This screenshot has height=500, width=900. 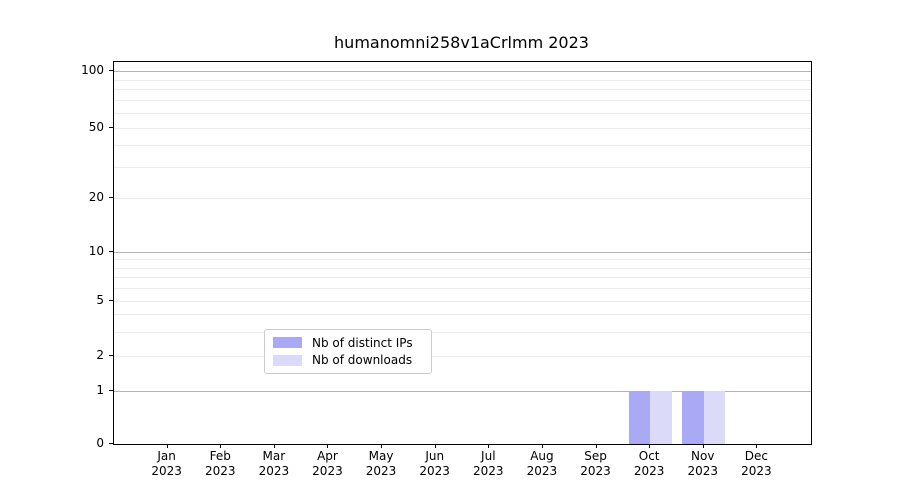 What do you see at coordinates (96, 197) in the screenshot?
I see `y-tick-label: 20` at bounding box center [96, 197].